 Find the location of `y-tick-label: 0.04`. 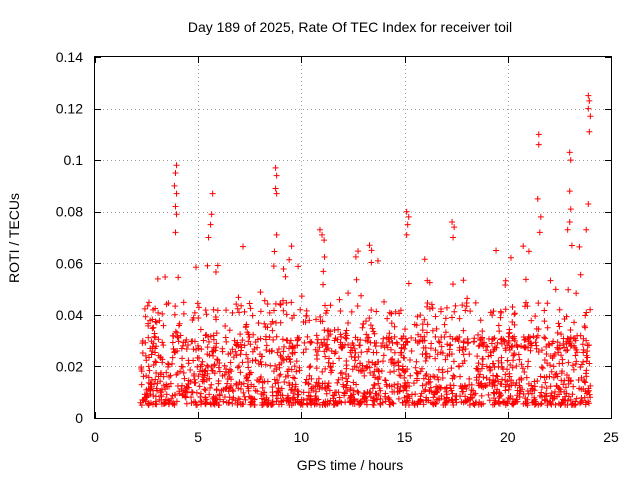

y-tick-label: 0.04 is located at coordinates (69, 315).